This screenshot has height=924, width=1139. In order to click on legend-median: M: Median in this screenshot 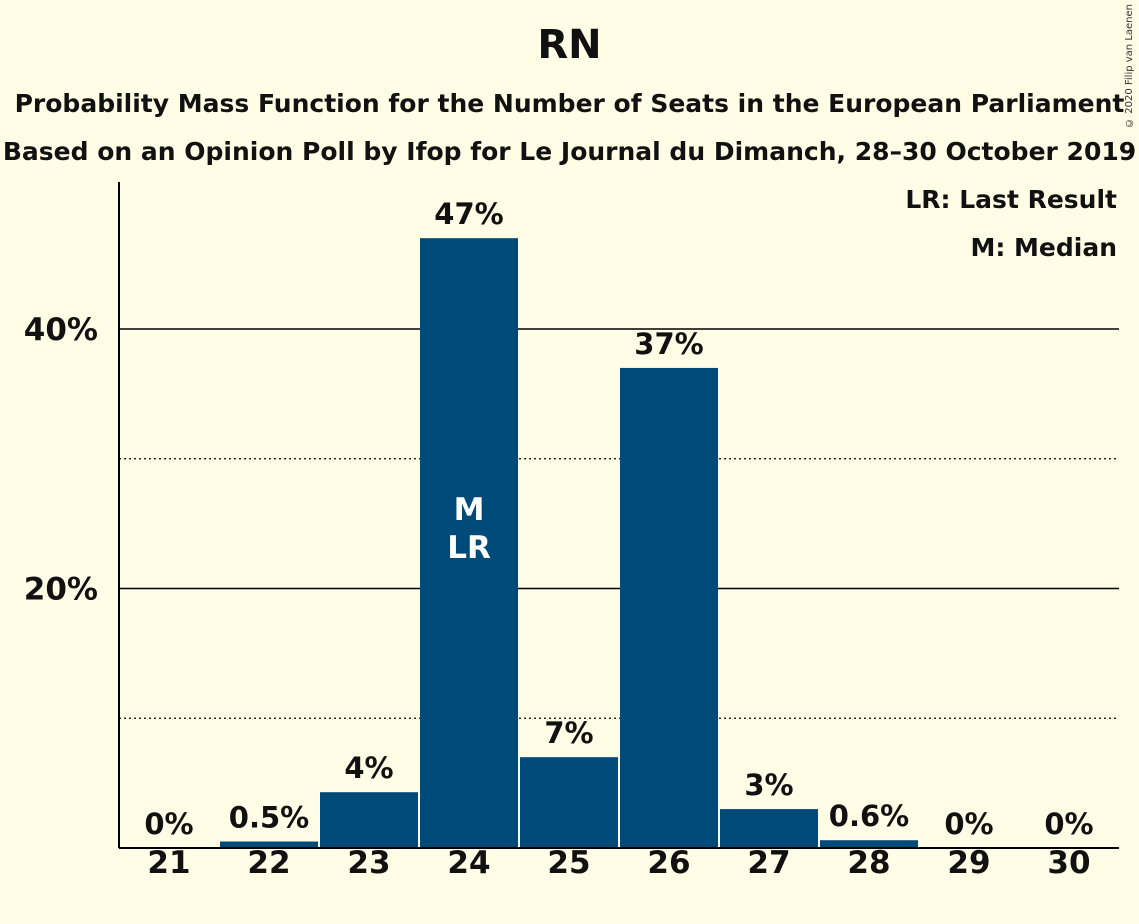, I will do `click(1043, 247)`.